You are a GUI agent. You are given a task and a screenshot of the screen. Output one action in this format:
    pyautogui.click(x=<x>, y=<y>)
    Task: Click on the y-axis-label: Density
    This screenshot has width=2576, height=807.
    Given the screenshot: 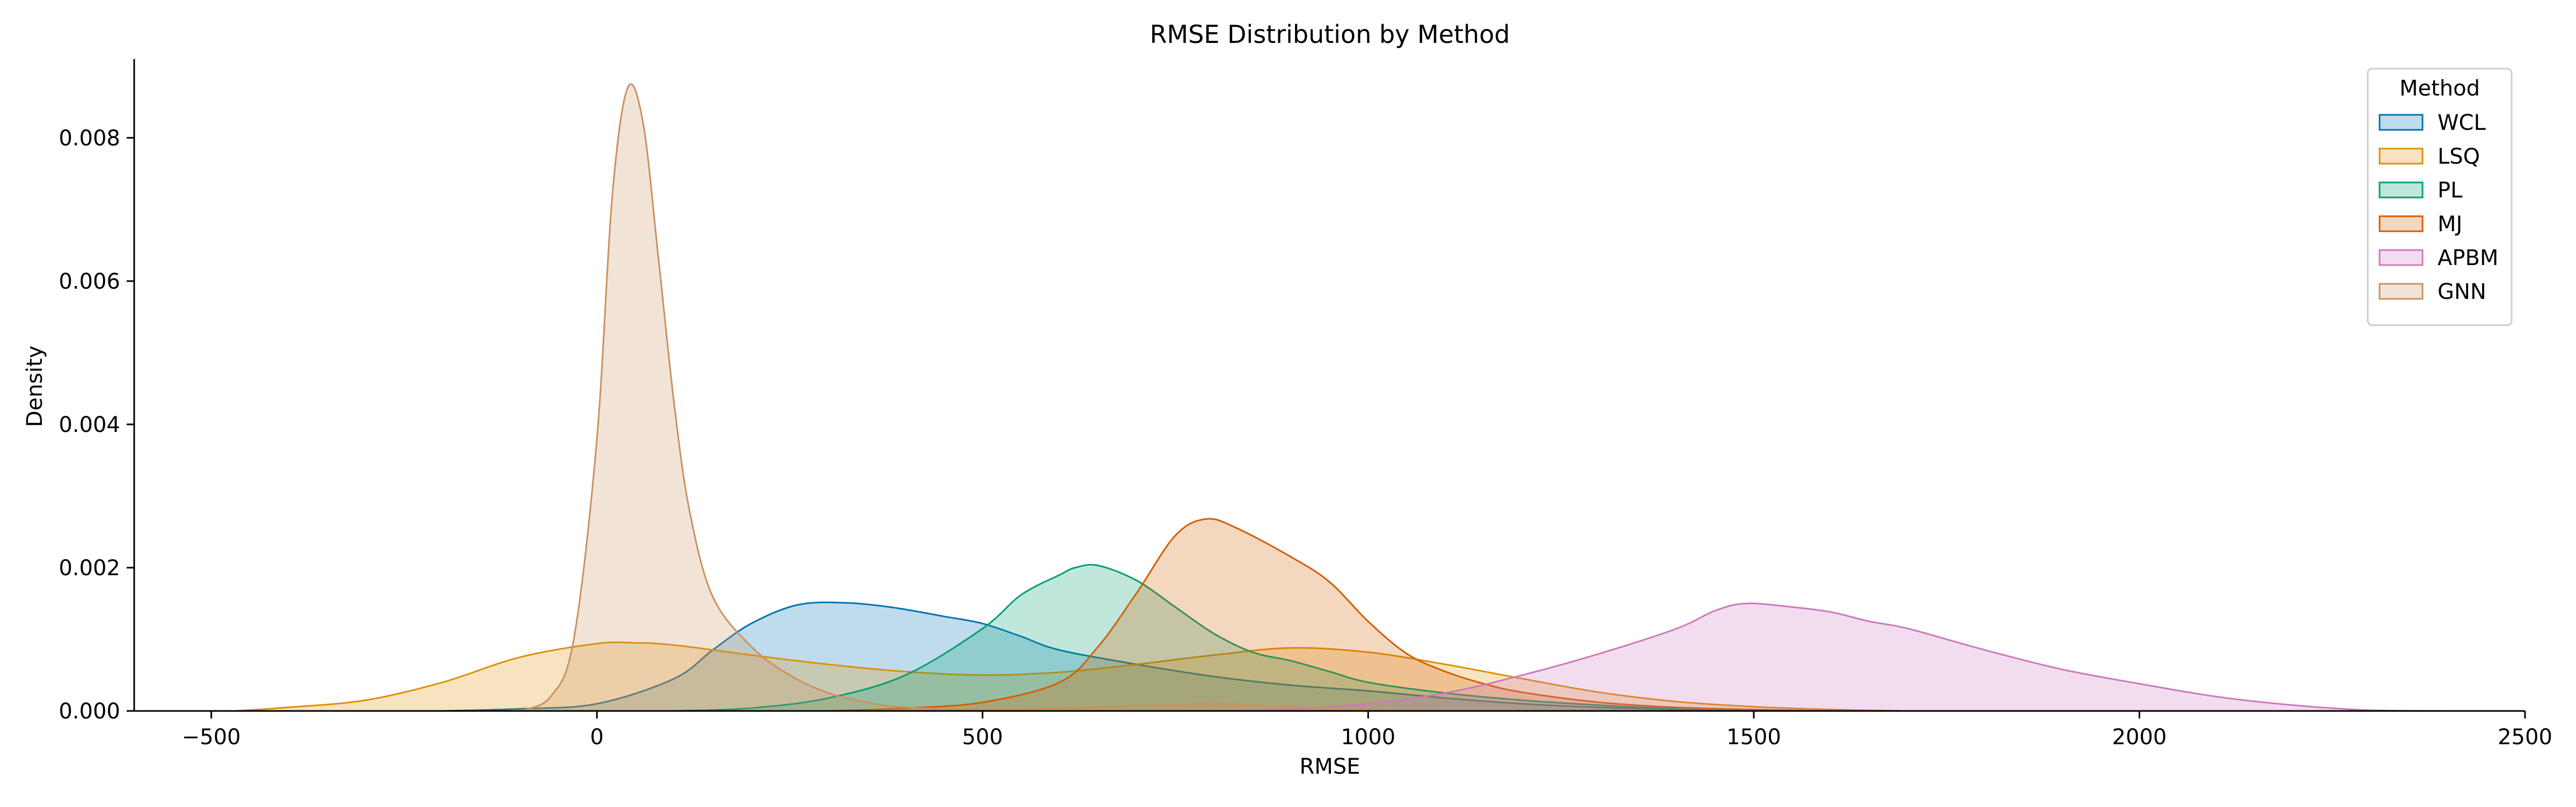 What is the action you would take?
    pyautogui.click(x=35, y=386)
    